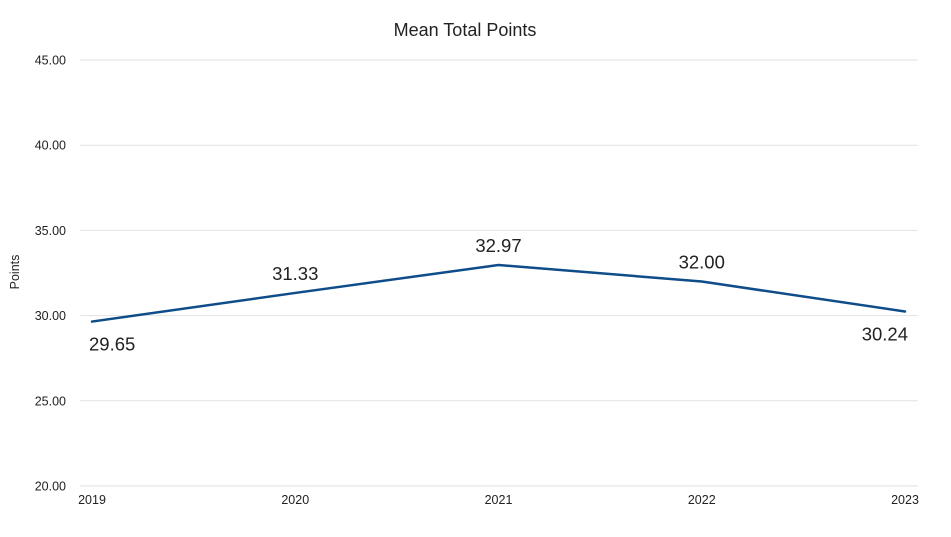  What do you see at coordinates (295, 273) in the screenshot?
I see `data-label: 31.33` at bounding box center [295, 273].